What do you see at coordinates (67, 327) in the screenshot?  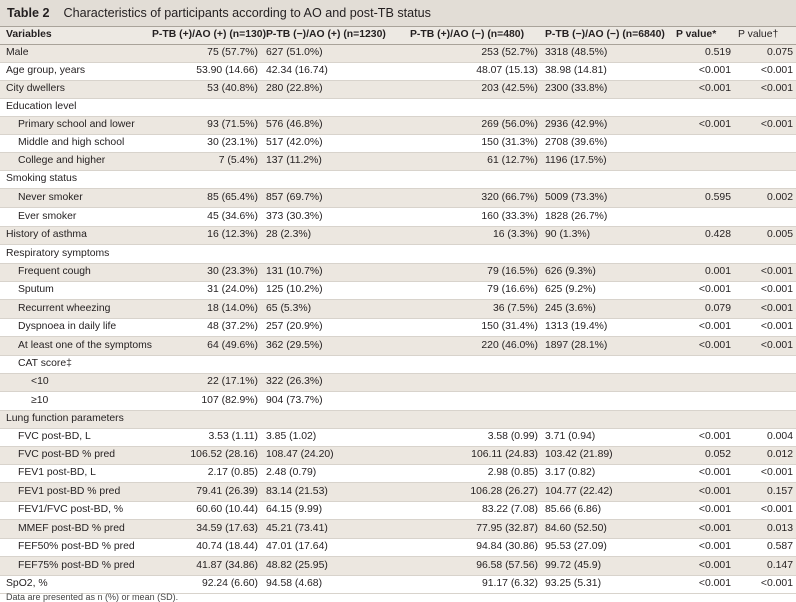 I see `row-label: Dyspnoea in daily life` at bounding box center [67, 327].